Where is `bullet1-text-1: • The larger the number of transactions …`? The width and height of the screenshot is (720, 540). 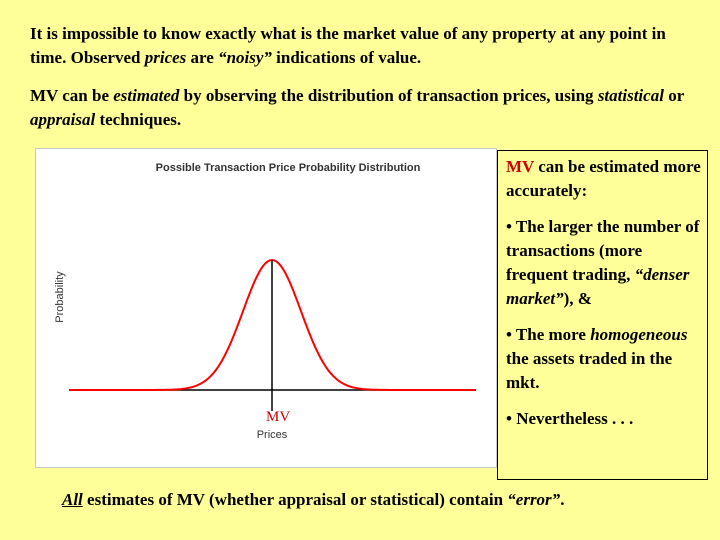
bullet1-text-1: • The larger the number of transactions … is located at coordinates (603, 250).